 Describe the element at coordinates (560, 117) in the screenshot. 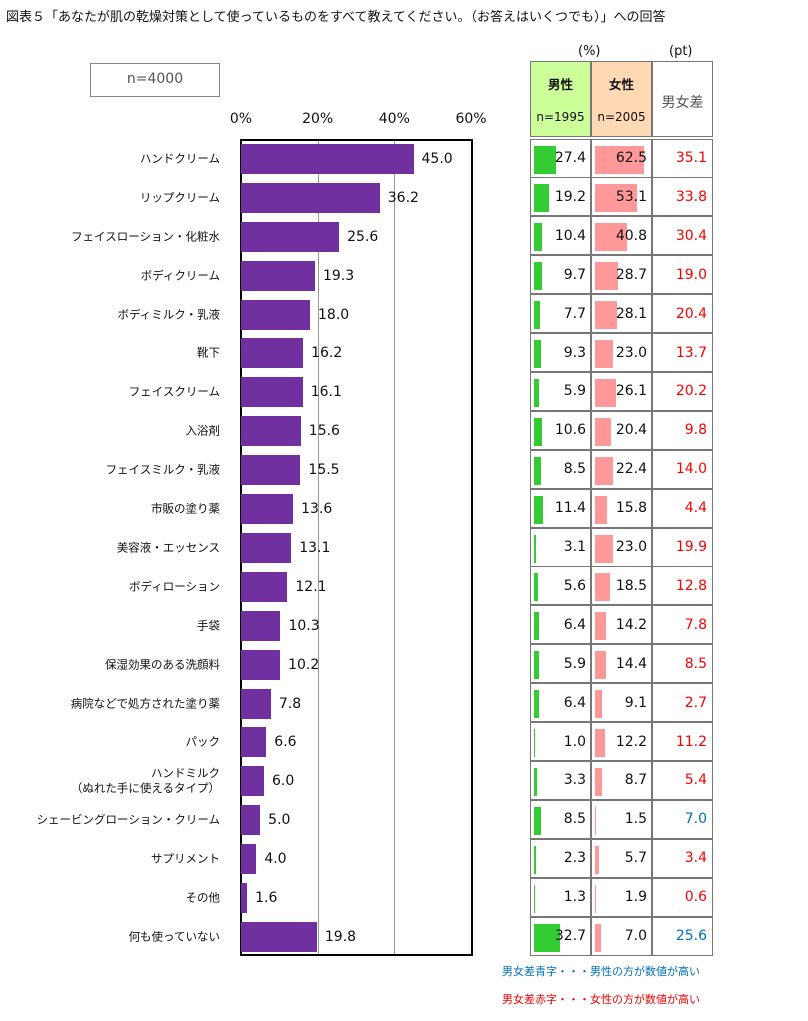

I see `male-header-n: n=1995` at that location.